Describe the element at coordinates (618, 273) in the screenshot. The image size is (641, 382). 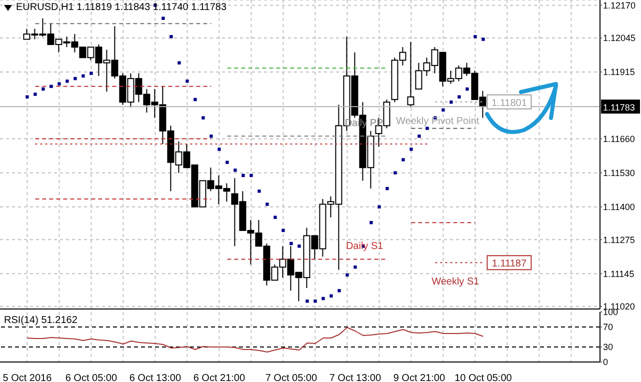
I see `y-tick-label: 1.11145` at that location.